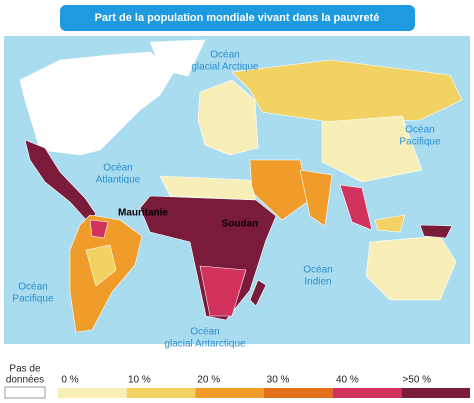 This screenshot has height=403, width=474. What do you see at coordinates (347, 91) in the screenshot?
I see `russia` at bounding box center [347, 91].